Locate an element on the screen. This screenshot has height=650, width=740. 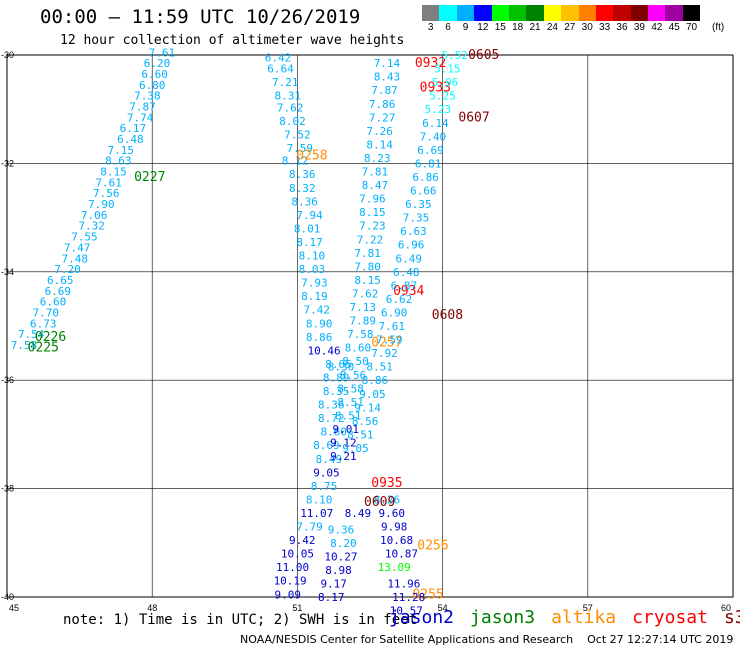
color-scale-label-6: 6 is located at coordinates (448, 27).